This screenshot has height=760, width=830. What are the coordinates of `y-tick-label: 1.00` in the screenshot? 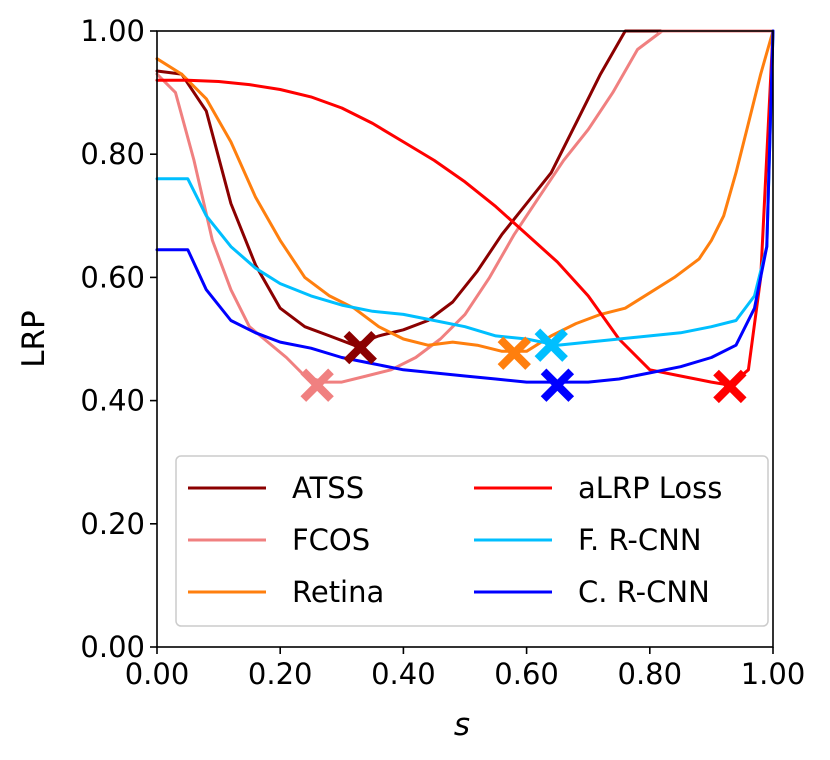 It's located at (112, 31).